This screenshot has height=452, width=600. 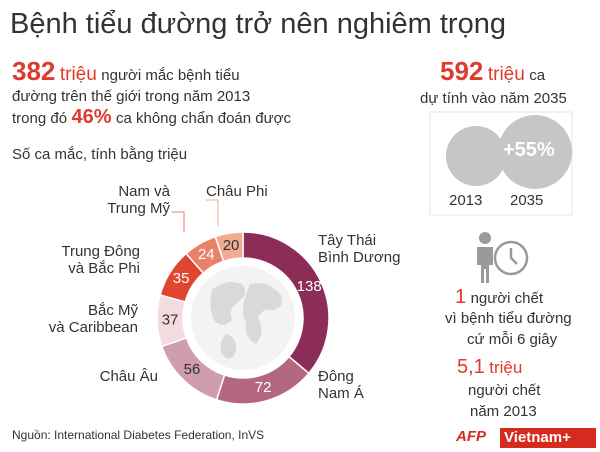 I want to click on category-label: Tây Thái Bình Dương, so click(x=359, y=249).